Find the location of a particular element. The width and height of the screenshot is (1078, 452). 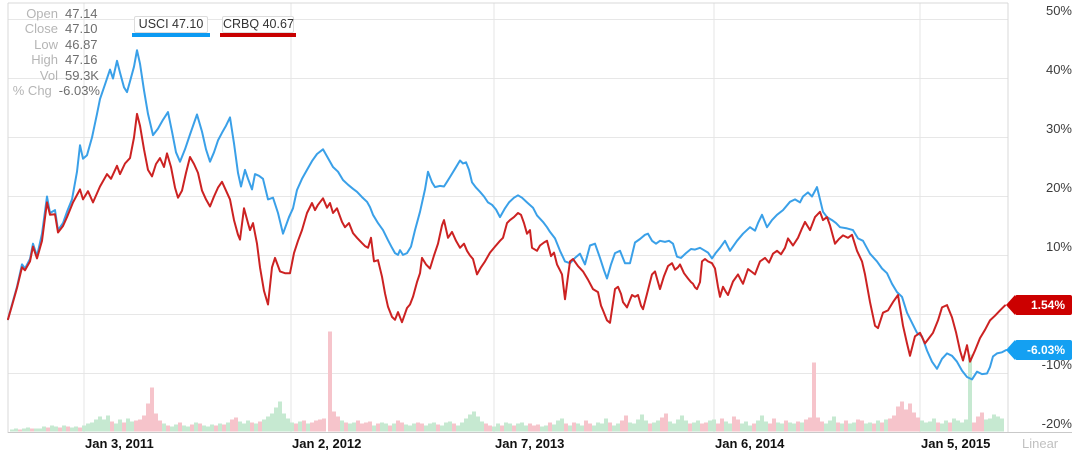

scale-toggle-linear: Linear is located at coordinates (1040, 443).